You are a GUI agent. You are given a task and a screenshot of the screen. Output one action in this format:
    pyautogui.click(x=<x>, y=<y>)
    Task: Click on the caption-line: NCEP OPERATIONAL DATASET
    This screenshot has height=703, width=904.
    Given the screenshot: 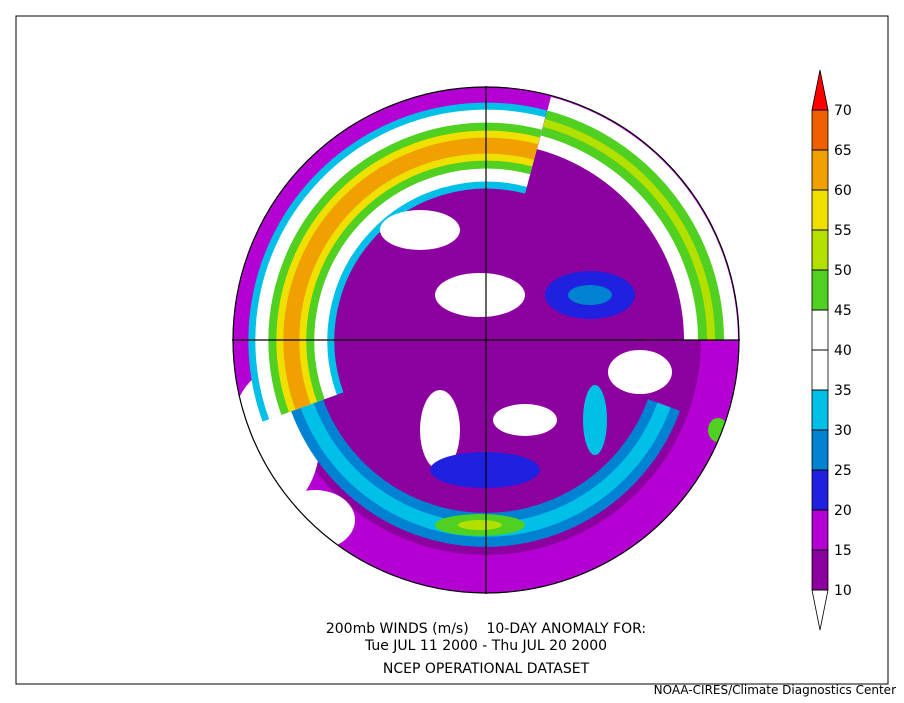 What is the action you would take?
    pyautogui.click(x=486, y=669)
    